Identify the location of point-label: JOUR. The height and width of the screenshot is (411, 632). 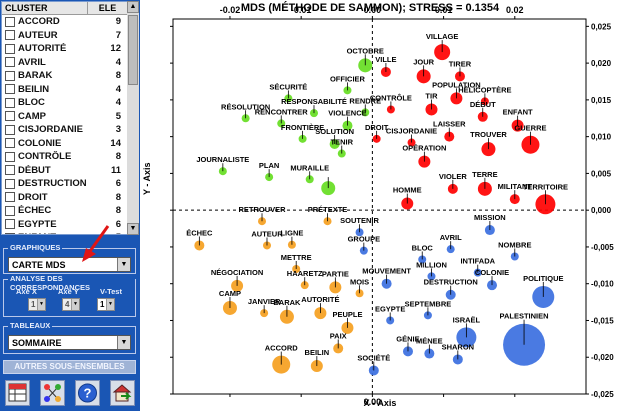
(423, 61).